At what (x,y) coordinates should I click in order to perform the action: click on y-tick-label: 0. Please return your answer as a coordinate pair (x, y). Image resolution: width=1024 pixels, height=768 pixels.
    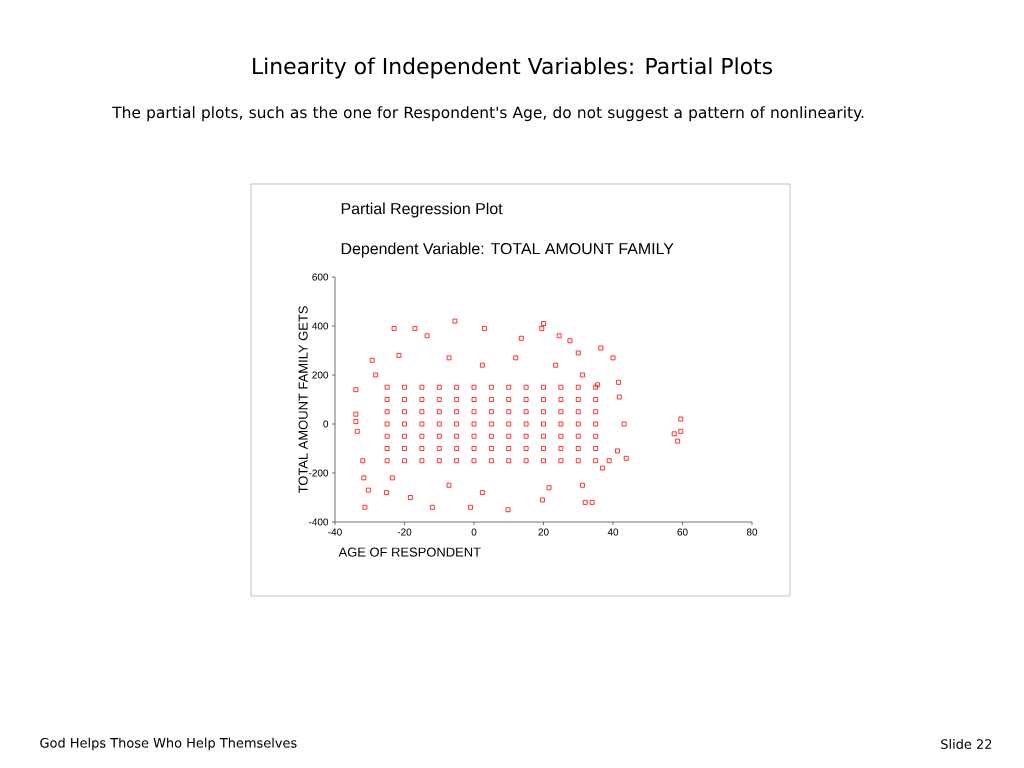
    Looking at the image, I should click on (326, 424).